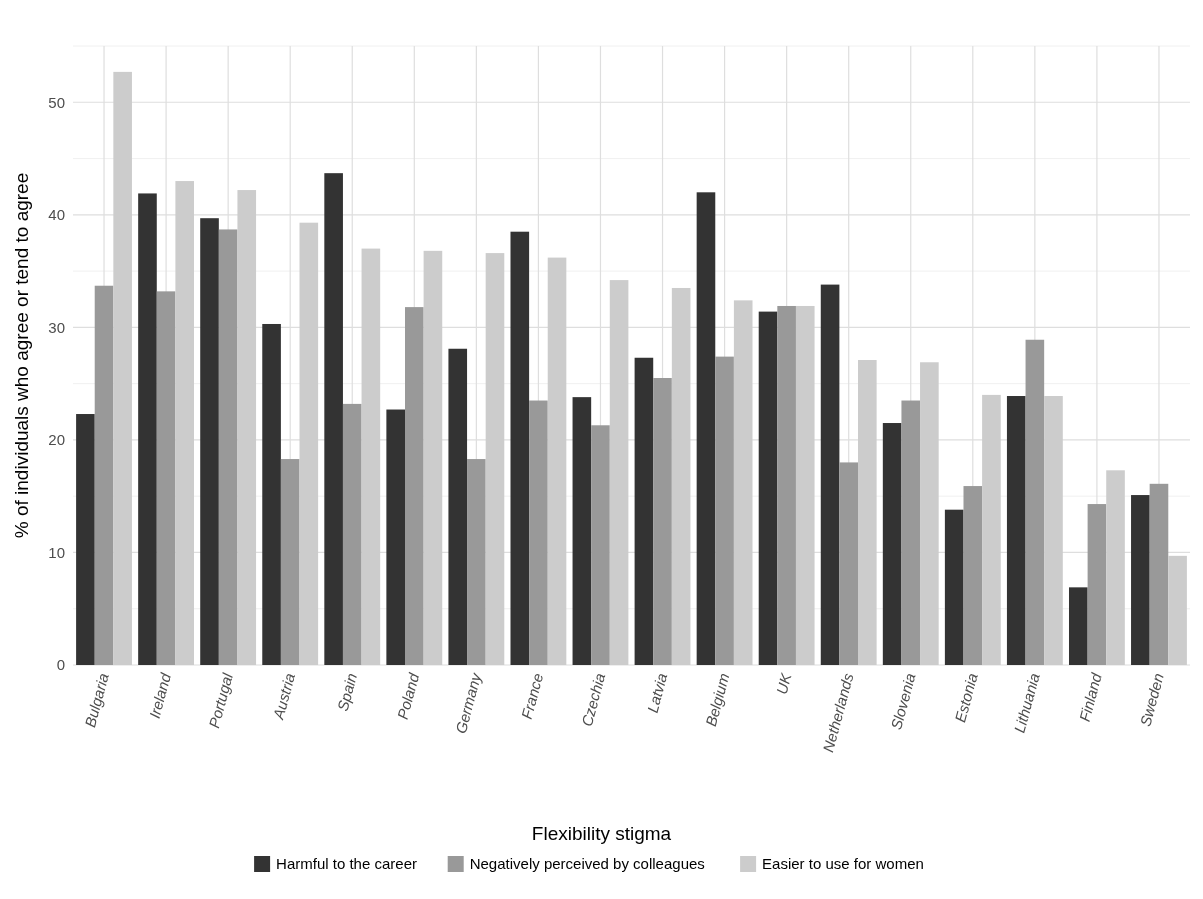 Image resolution: width=1203 pixels, height=899 pixels. What do you see at coordinates (160, 695) in the screenshot?
I see `x-tick-label: Ireland` at bounding box center [160, 695].